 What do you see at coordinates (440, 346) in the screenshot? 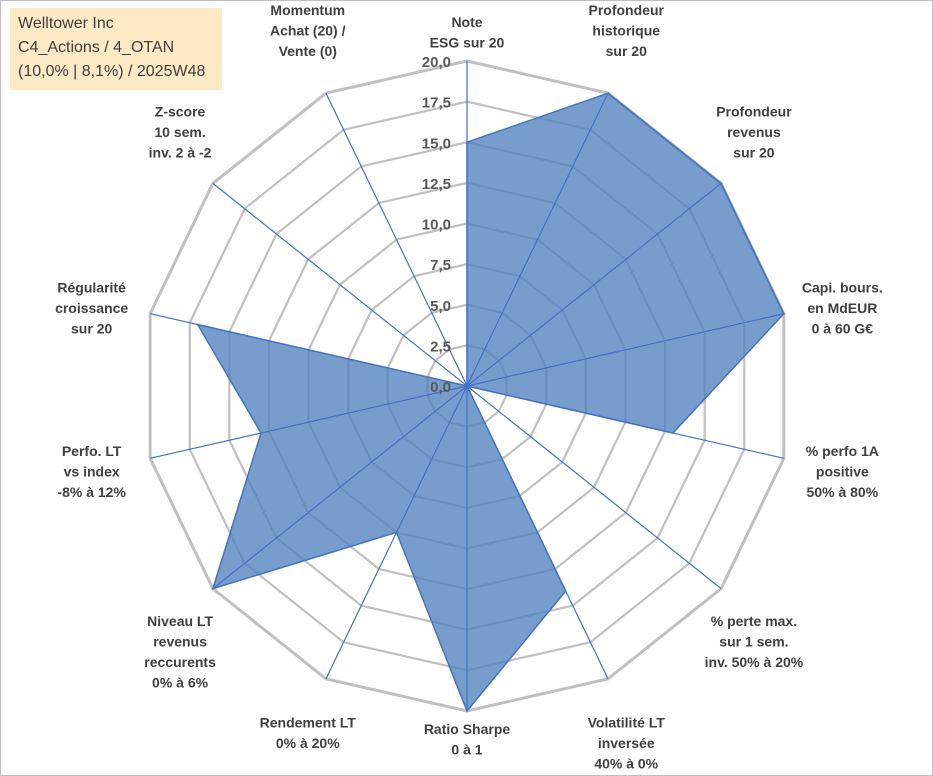
I see `tick-label: 2,5` at bounding box center [440, 346].